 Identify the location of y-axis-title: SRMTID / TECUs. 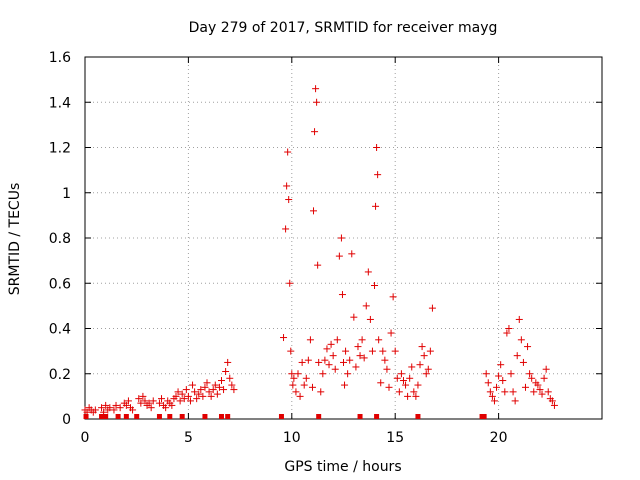
(15, 239).